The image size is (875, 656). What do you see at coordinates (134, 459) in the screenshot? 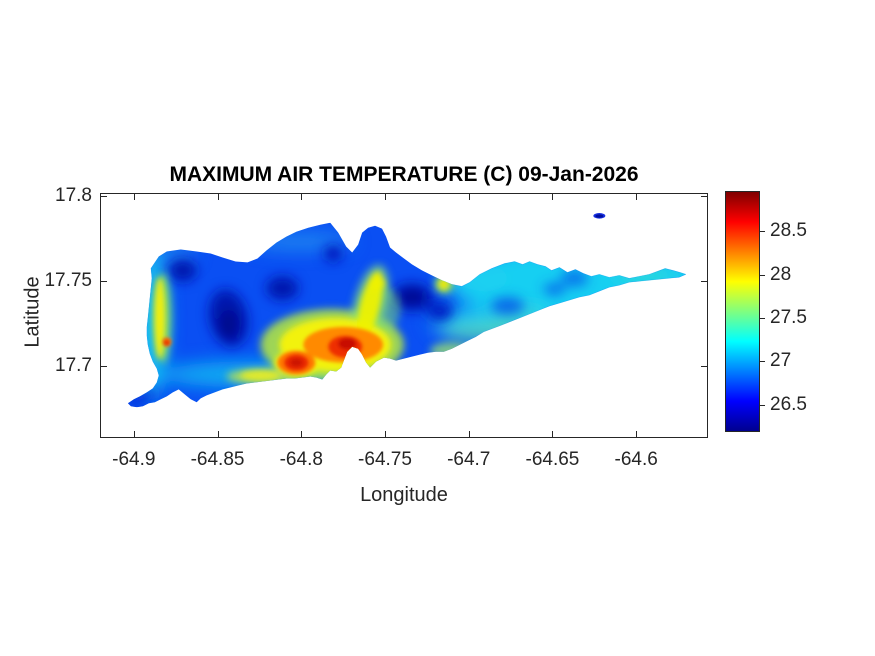
I see `x-tick-label: -64.9` at bounding box center [134, 459].